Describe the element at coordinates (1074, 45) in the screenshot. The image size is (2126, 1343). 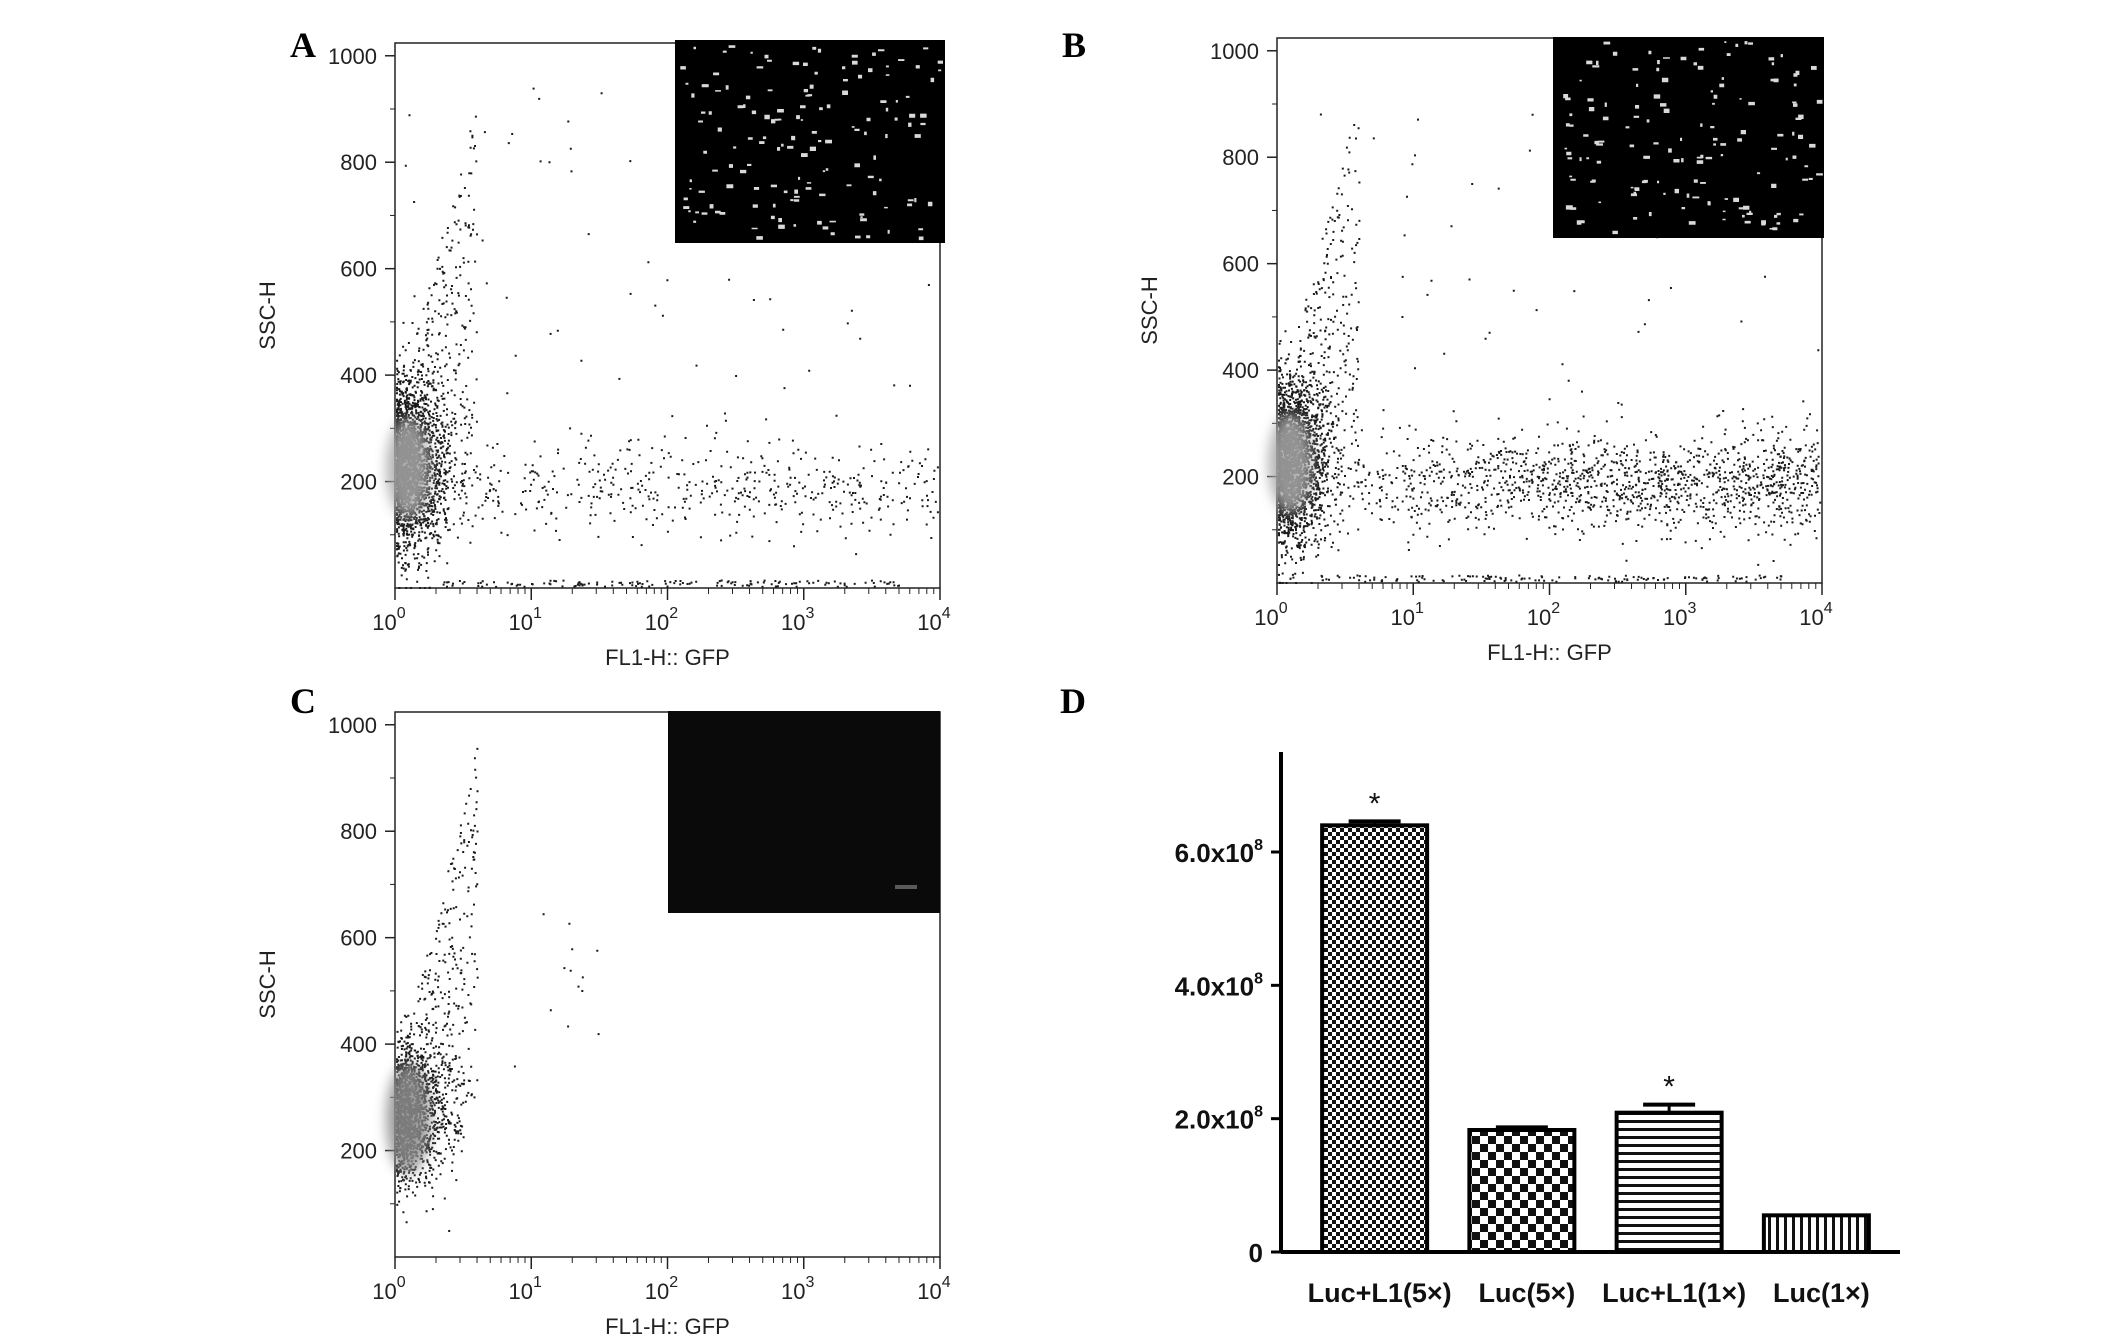
I see `panel-letter-b: B` at that location.